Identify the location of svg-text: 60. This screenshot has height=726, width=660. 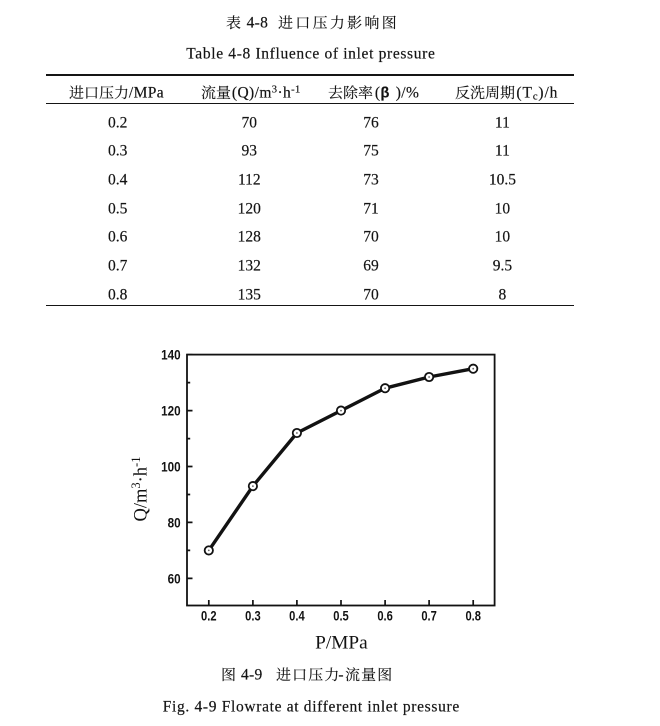
(174, 578).